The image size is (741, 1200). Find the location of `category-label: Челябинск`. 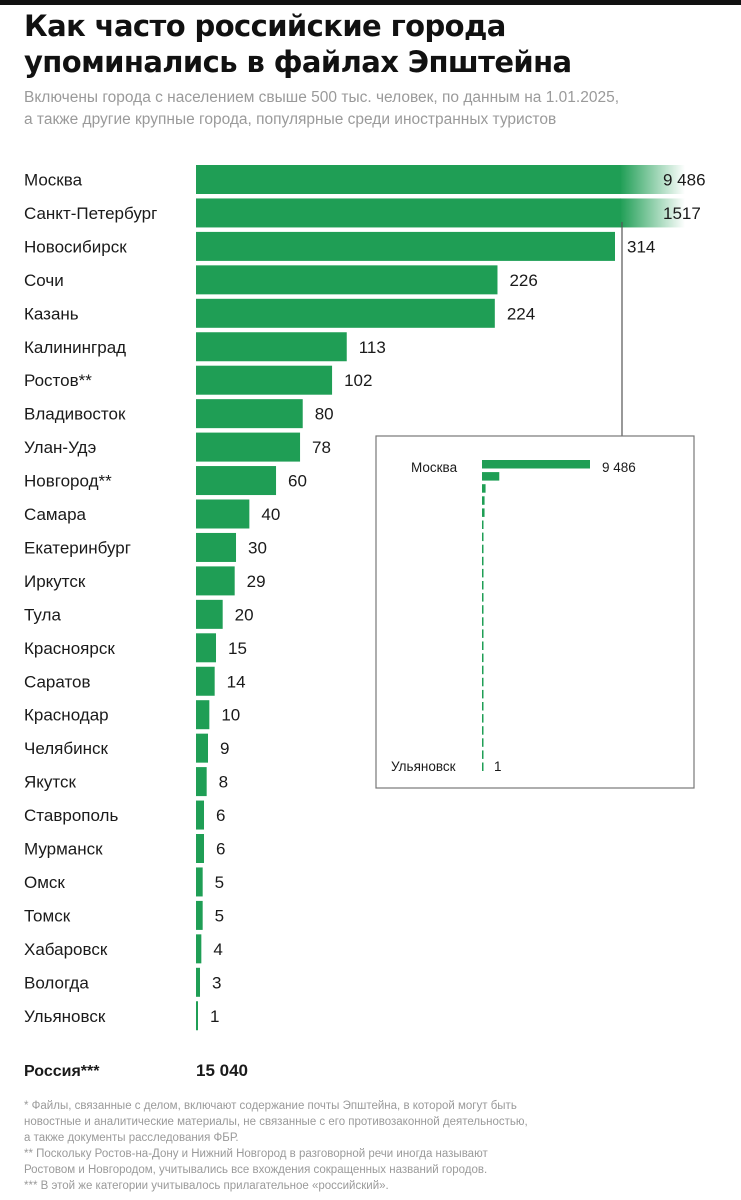

category-label: Челябинск is located at coordinates (66, 748).